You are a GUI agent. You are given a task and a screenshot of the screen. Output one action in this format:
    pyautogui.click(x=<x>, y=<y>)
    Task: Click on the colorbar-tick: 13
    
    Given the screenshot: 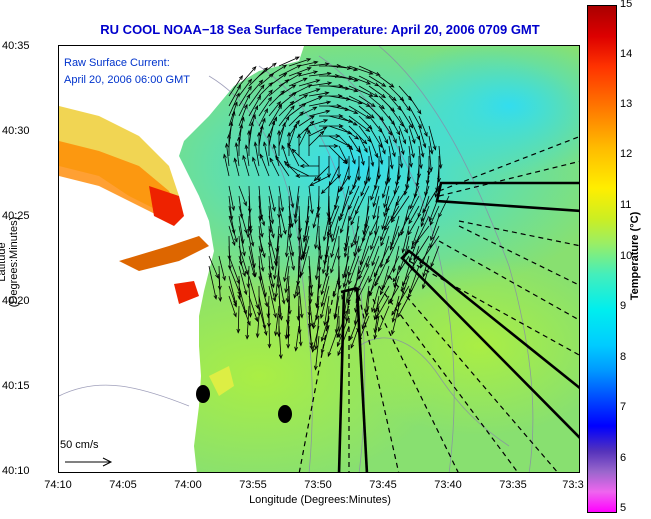 What is the action you would take?
    pyautogui.click(x=626, y=104)
    